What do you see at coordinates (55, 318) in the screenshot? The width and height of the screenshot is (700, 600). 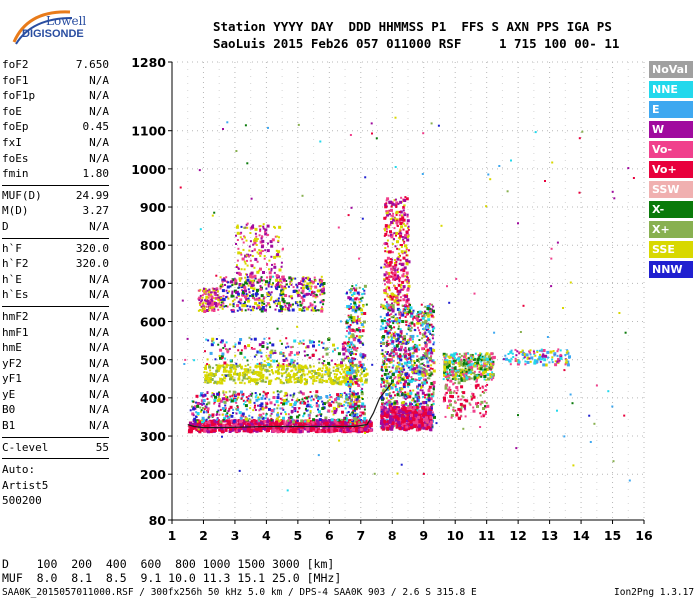 I see `param-row: hmF2 N/A` at bounding box center [55, 318].